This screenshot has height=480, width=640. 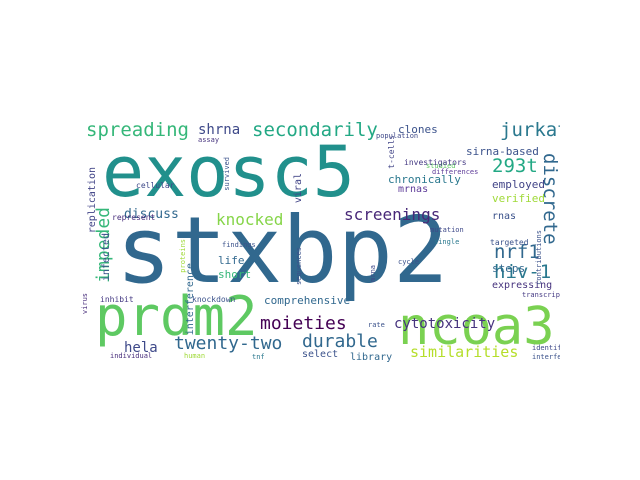 What do you see at coordinates (134, 217) in the screenshot?
I see `word-cellular: represent` at bounding box center [134, 217].